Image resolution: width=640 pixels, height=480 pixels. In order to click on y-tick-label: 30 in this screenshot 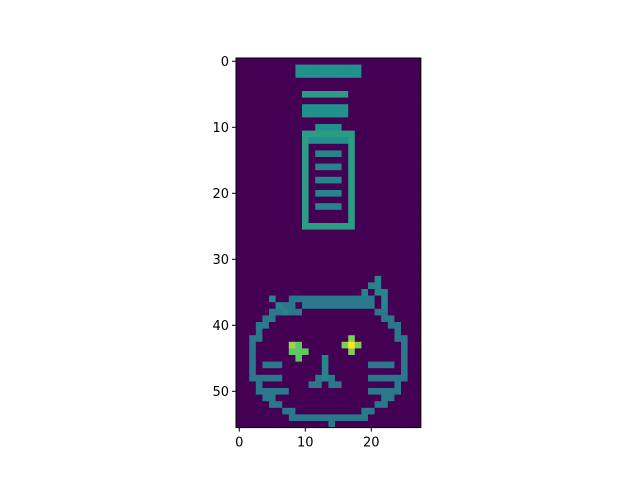, I will do `click(220, 260)`.